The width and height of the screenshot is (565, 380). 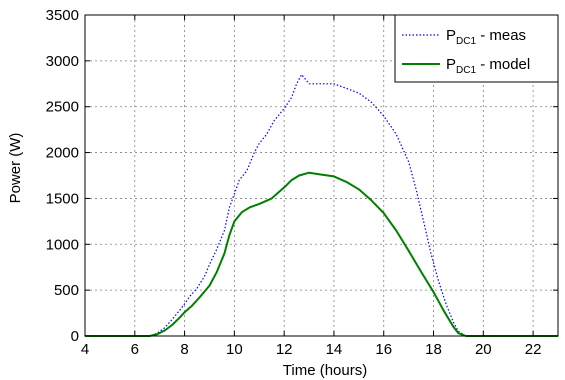 I want to click on x-tick-label: 12, so click(x=284, y=349).